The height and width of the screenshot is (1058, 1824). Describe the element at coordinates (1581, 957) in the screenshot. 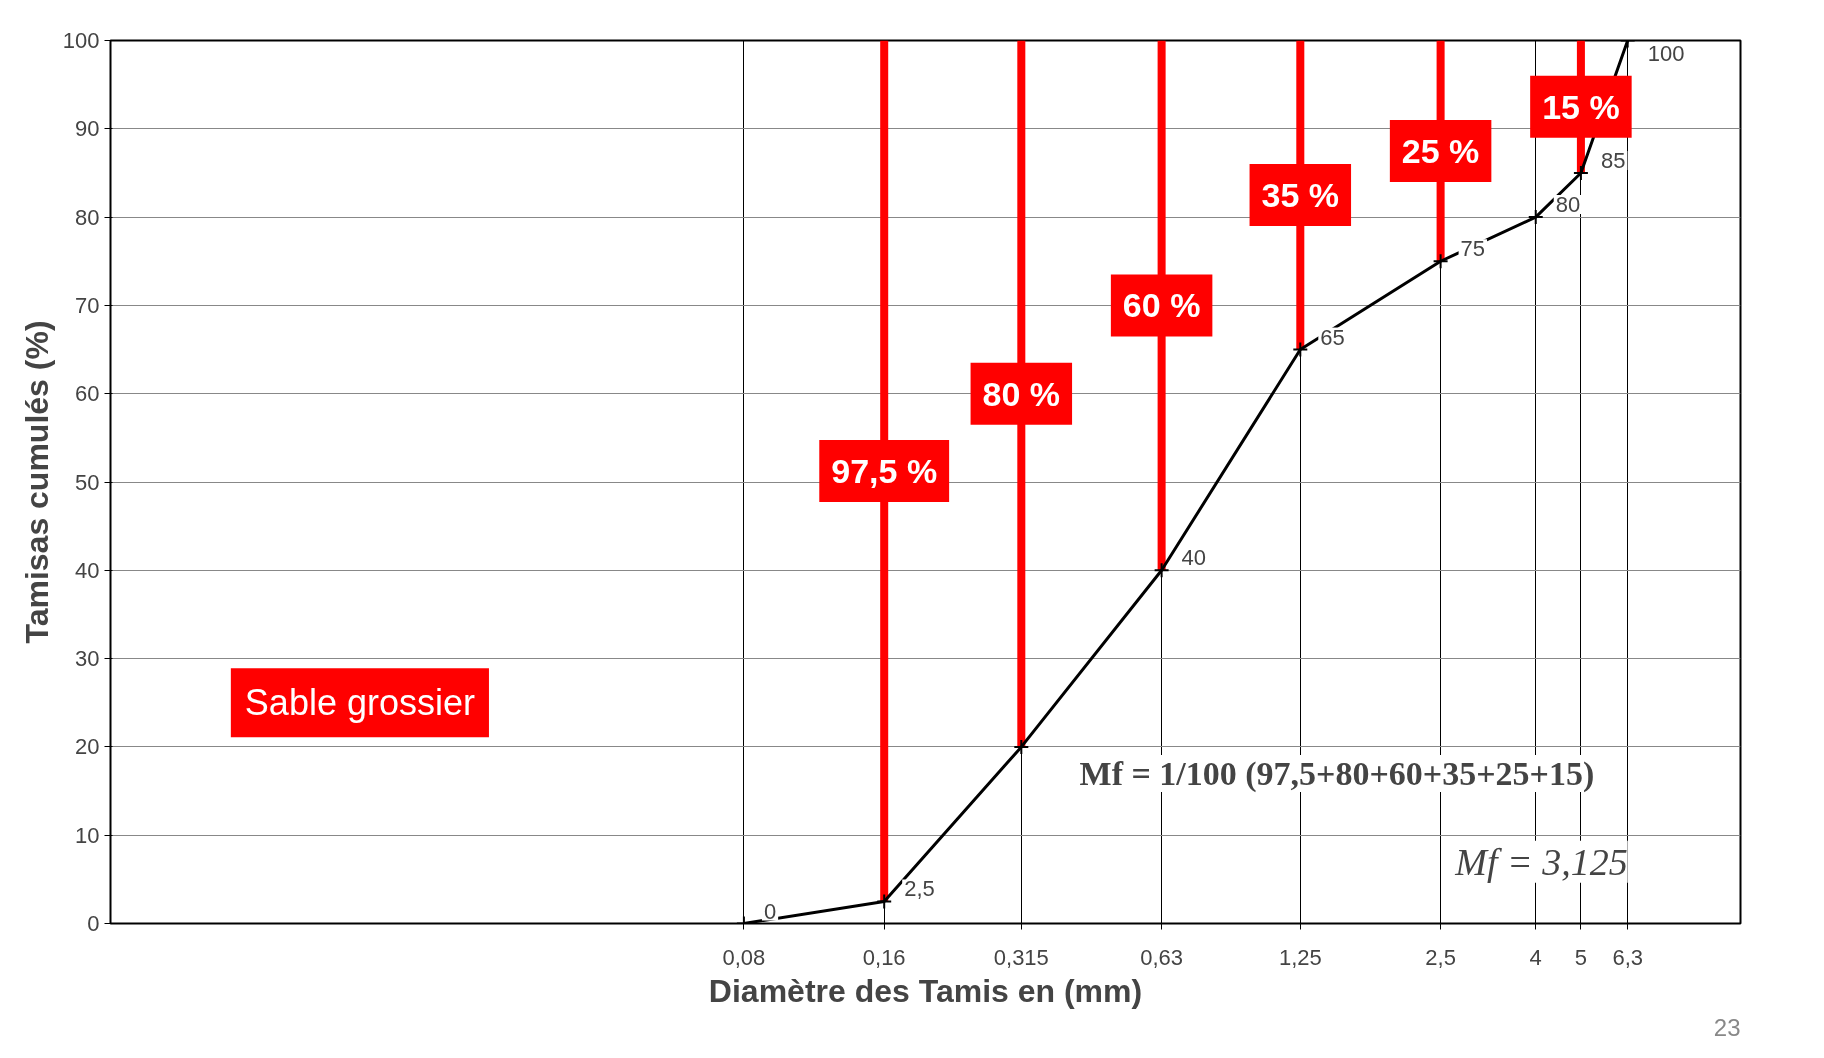

I see `x-tick-label: 5` at that location.